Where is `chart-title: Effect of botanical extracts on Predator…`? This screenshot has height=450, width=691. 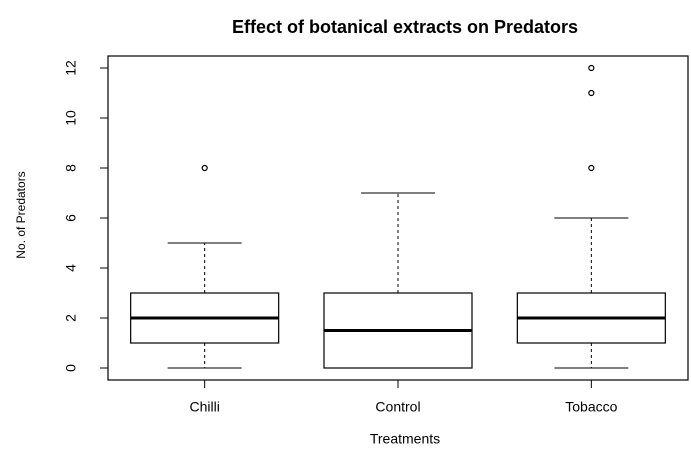 chart-title: Effect of botanical extracts on Predator… is located at coordinates (405, 27).